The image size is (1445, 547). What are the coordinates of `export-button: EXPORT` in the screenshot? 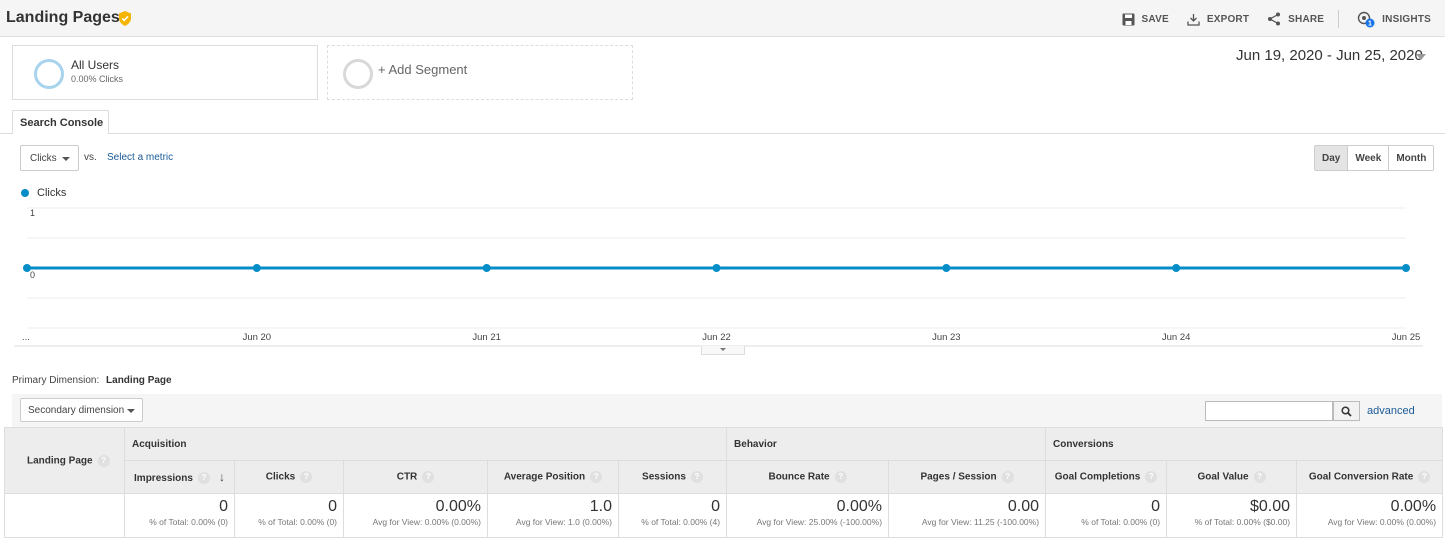 It's located at (1218, 19).